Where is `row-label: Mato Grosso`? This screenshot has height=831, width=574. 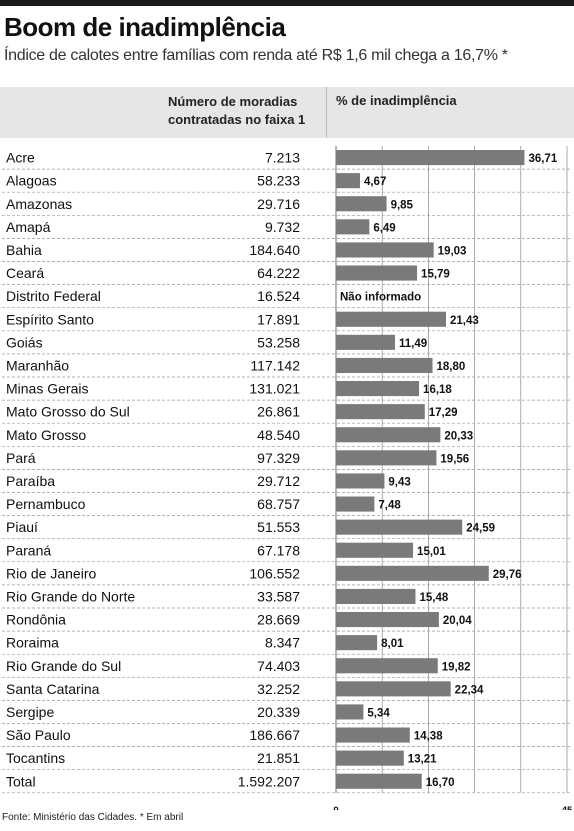 row-label: Mato Grosso is located at coordinates (46, 435).